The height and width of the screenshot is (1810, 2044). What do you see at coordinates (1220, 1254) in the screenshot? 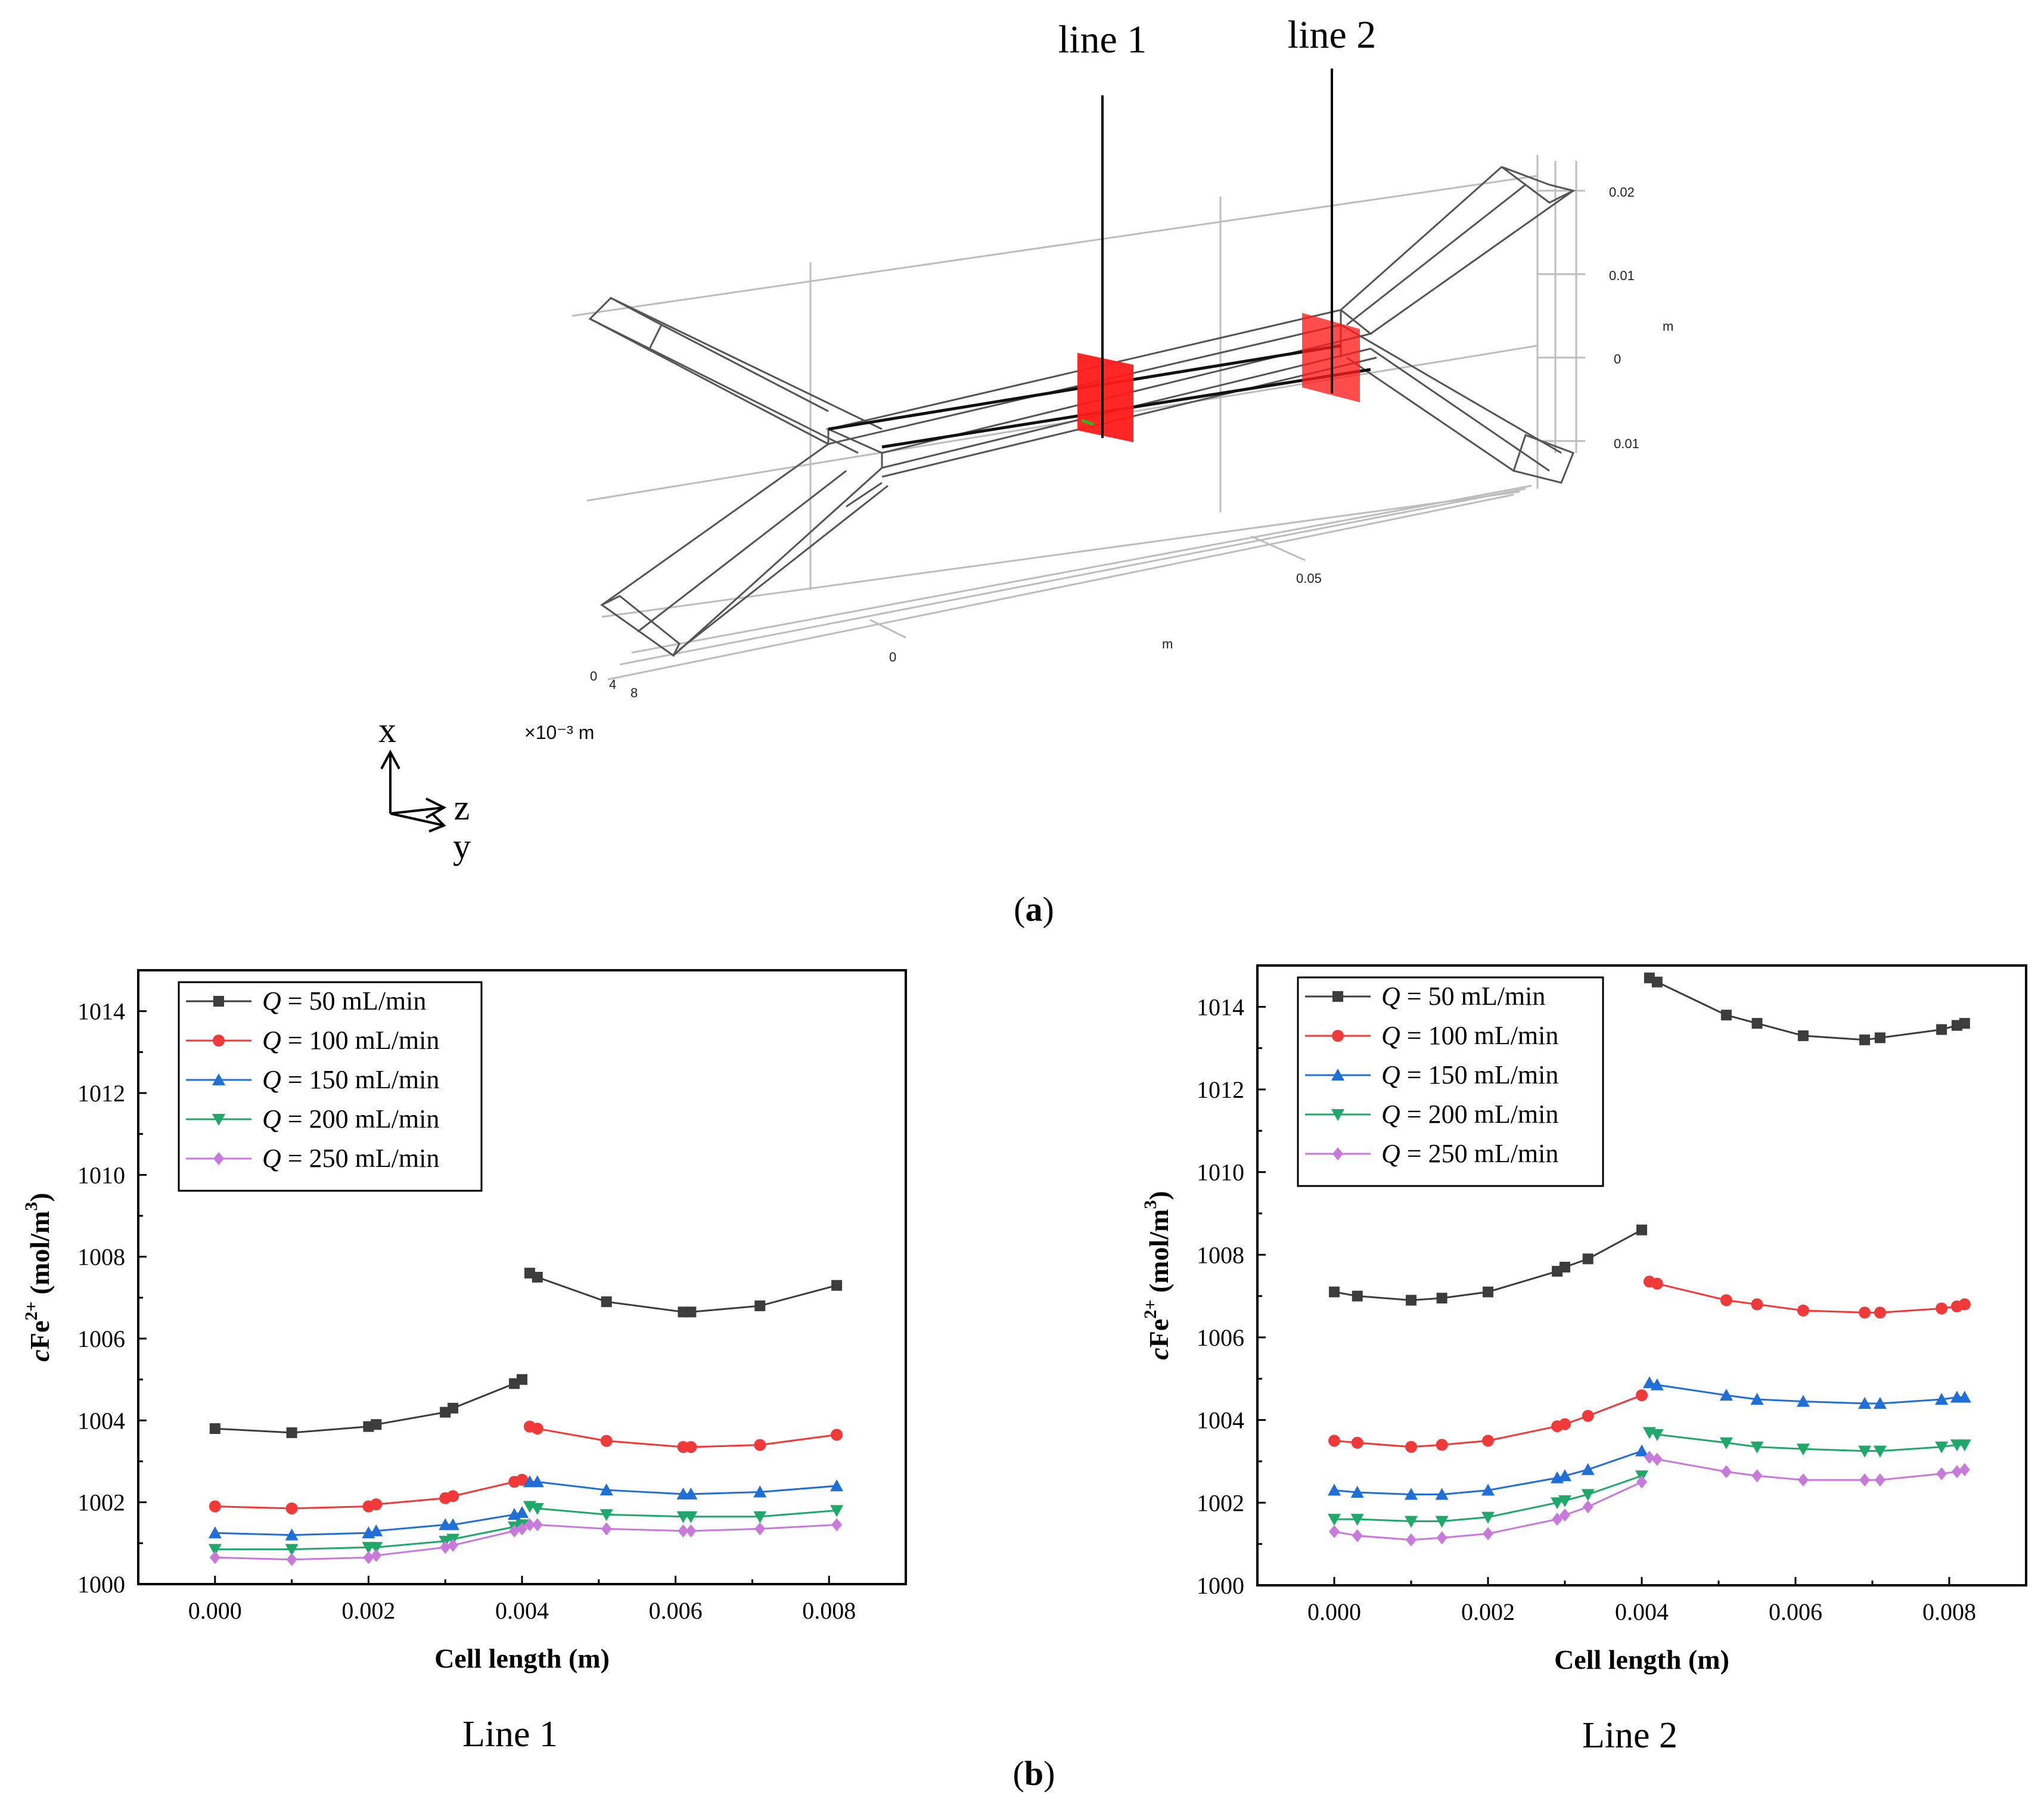
I see `y-tick-label: 1008` at bounding box center [1220, 1254].